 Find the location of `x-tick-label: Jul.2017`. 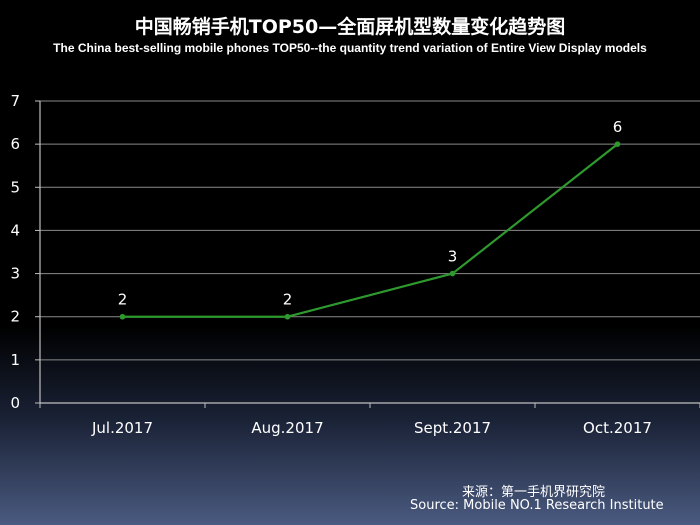

x-tick-label: Jul.2017 is located at coordinates (122, 428).